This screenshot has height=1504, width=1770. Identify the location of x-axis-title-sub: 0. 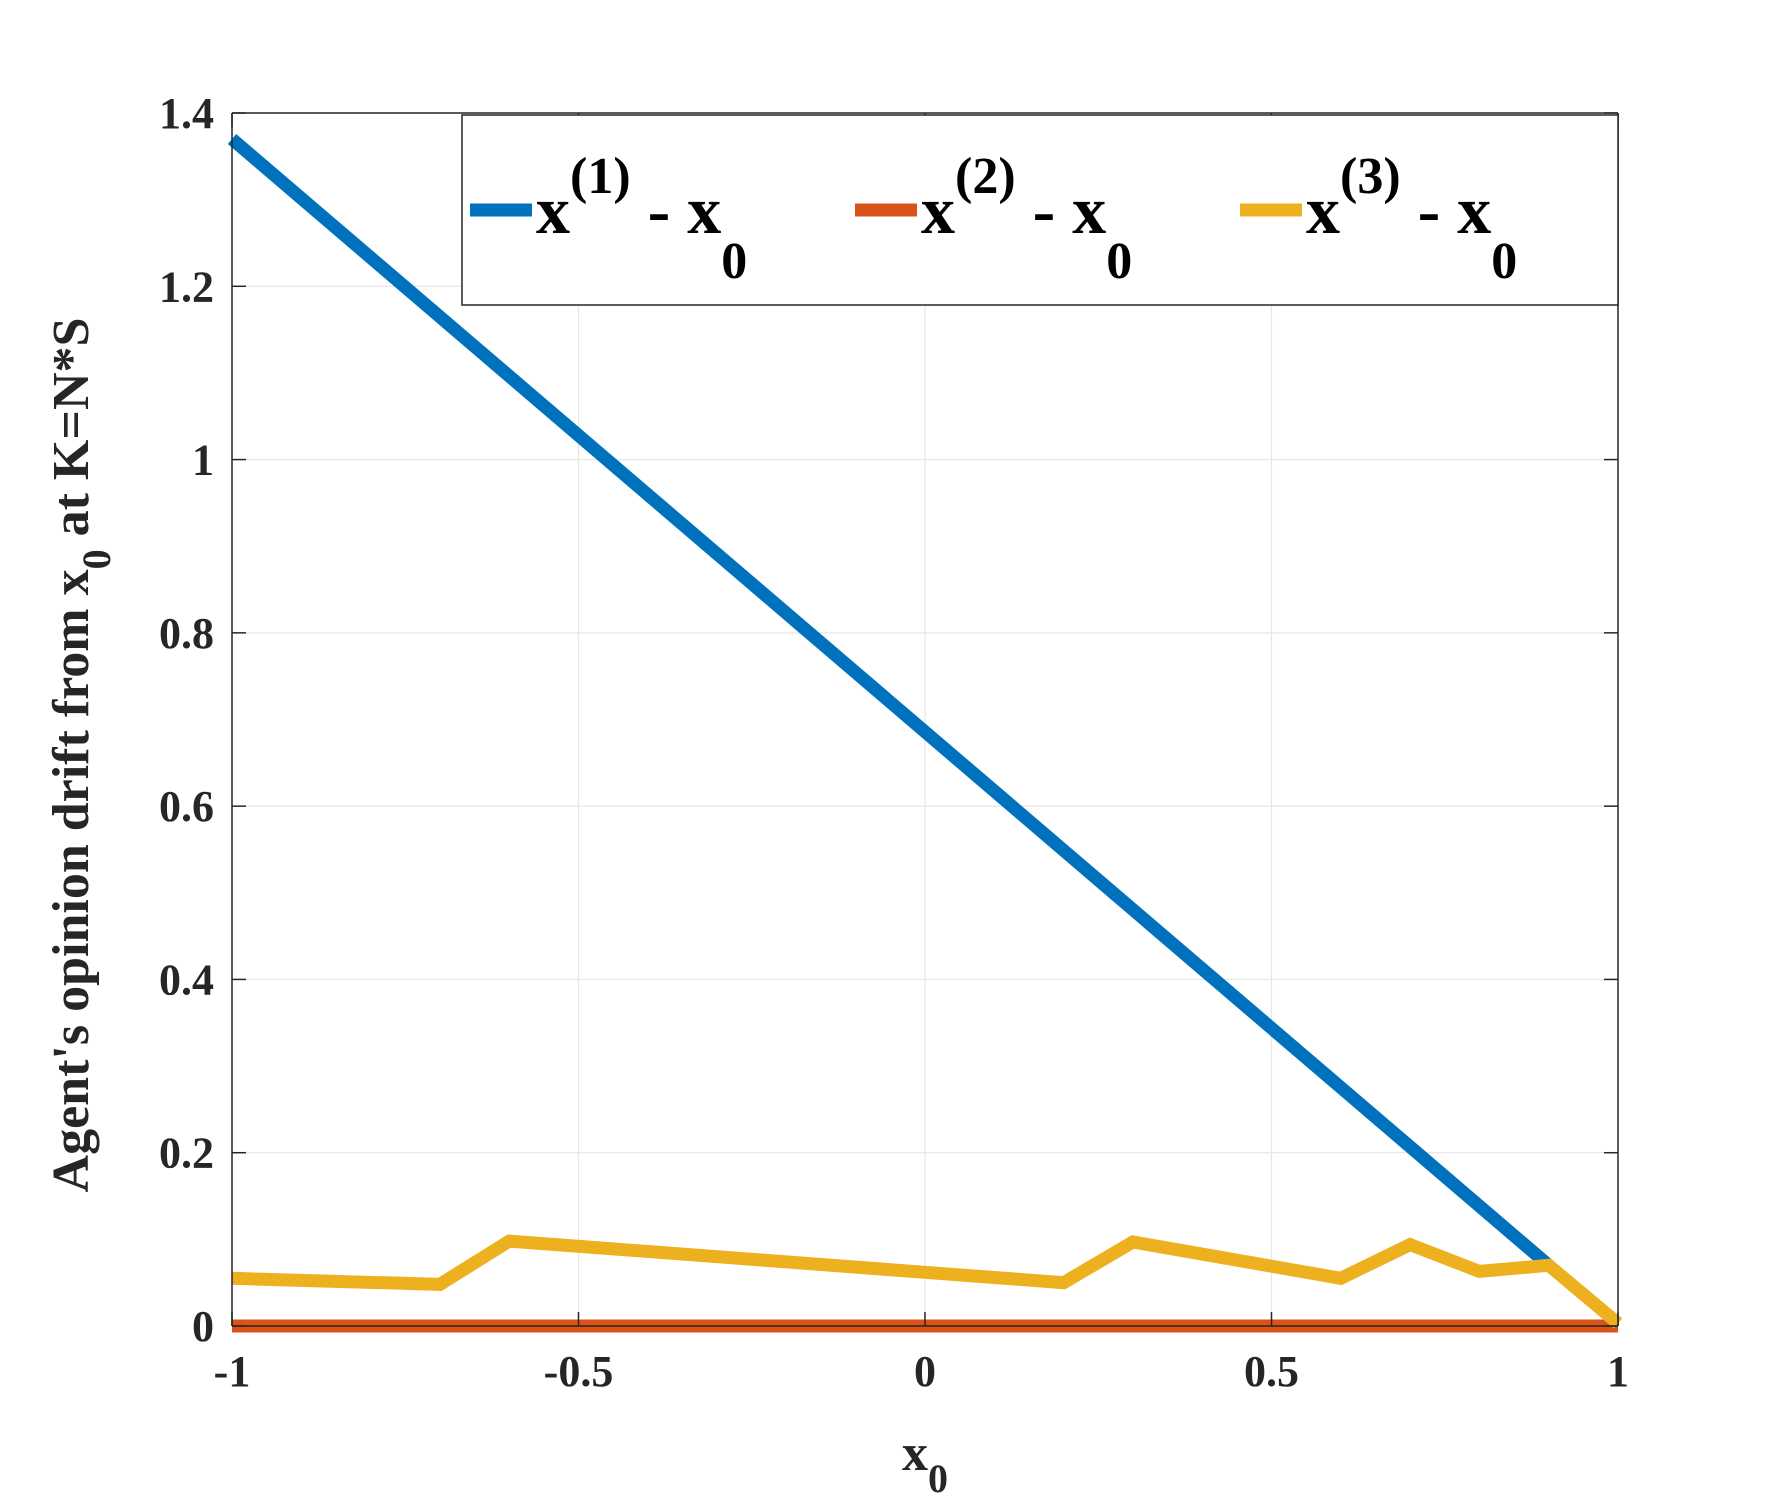
(938, 1478).